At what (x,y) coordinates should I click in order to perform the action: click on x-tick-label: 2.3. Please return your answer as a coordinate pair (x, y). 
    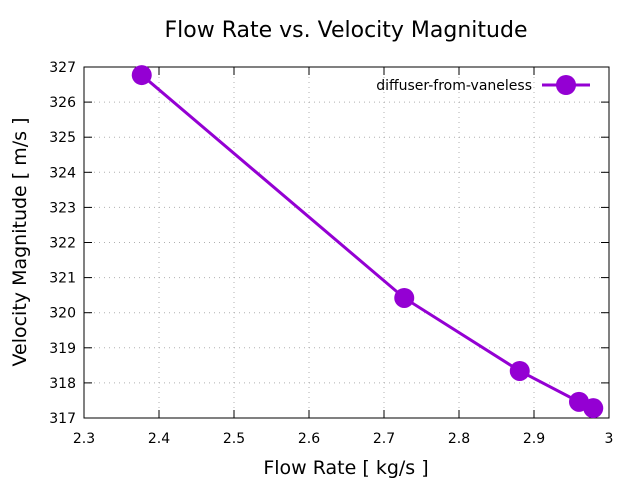
    Looking at the image, I should click on (84, 439).